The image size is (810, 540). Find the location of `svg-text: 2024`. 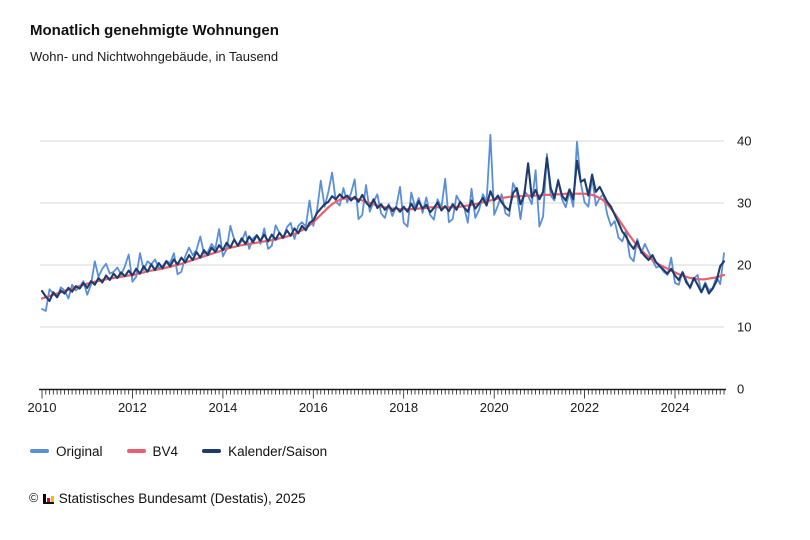

svg-text: 2024 is located at coordinates (675, 407).